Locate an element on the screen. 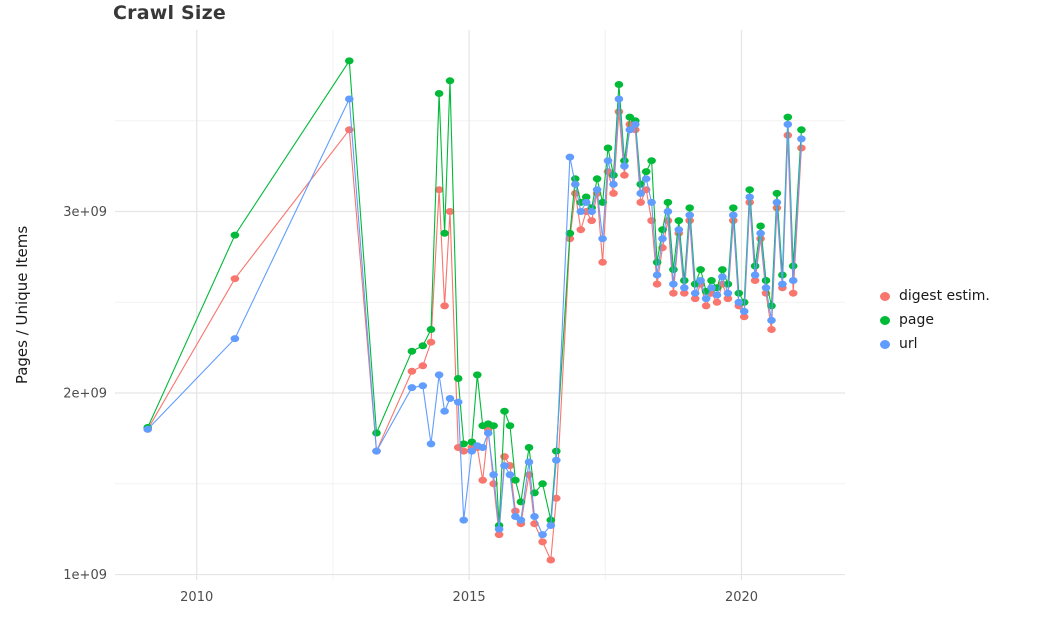 The image size is (1059, 639). legend-item-url: url is located at coordinates (935, 344).